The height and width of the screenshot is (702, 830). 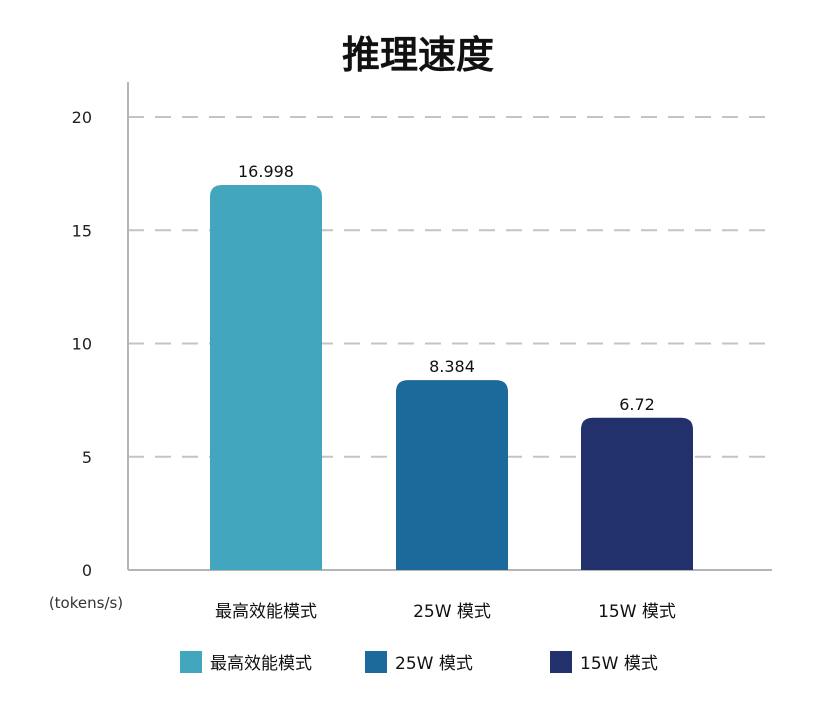 What do you see at coordinates (87, 457) in the screenshot?
I see `y-tick-label: 5` at bounding box center [87, 457].